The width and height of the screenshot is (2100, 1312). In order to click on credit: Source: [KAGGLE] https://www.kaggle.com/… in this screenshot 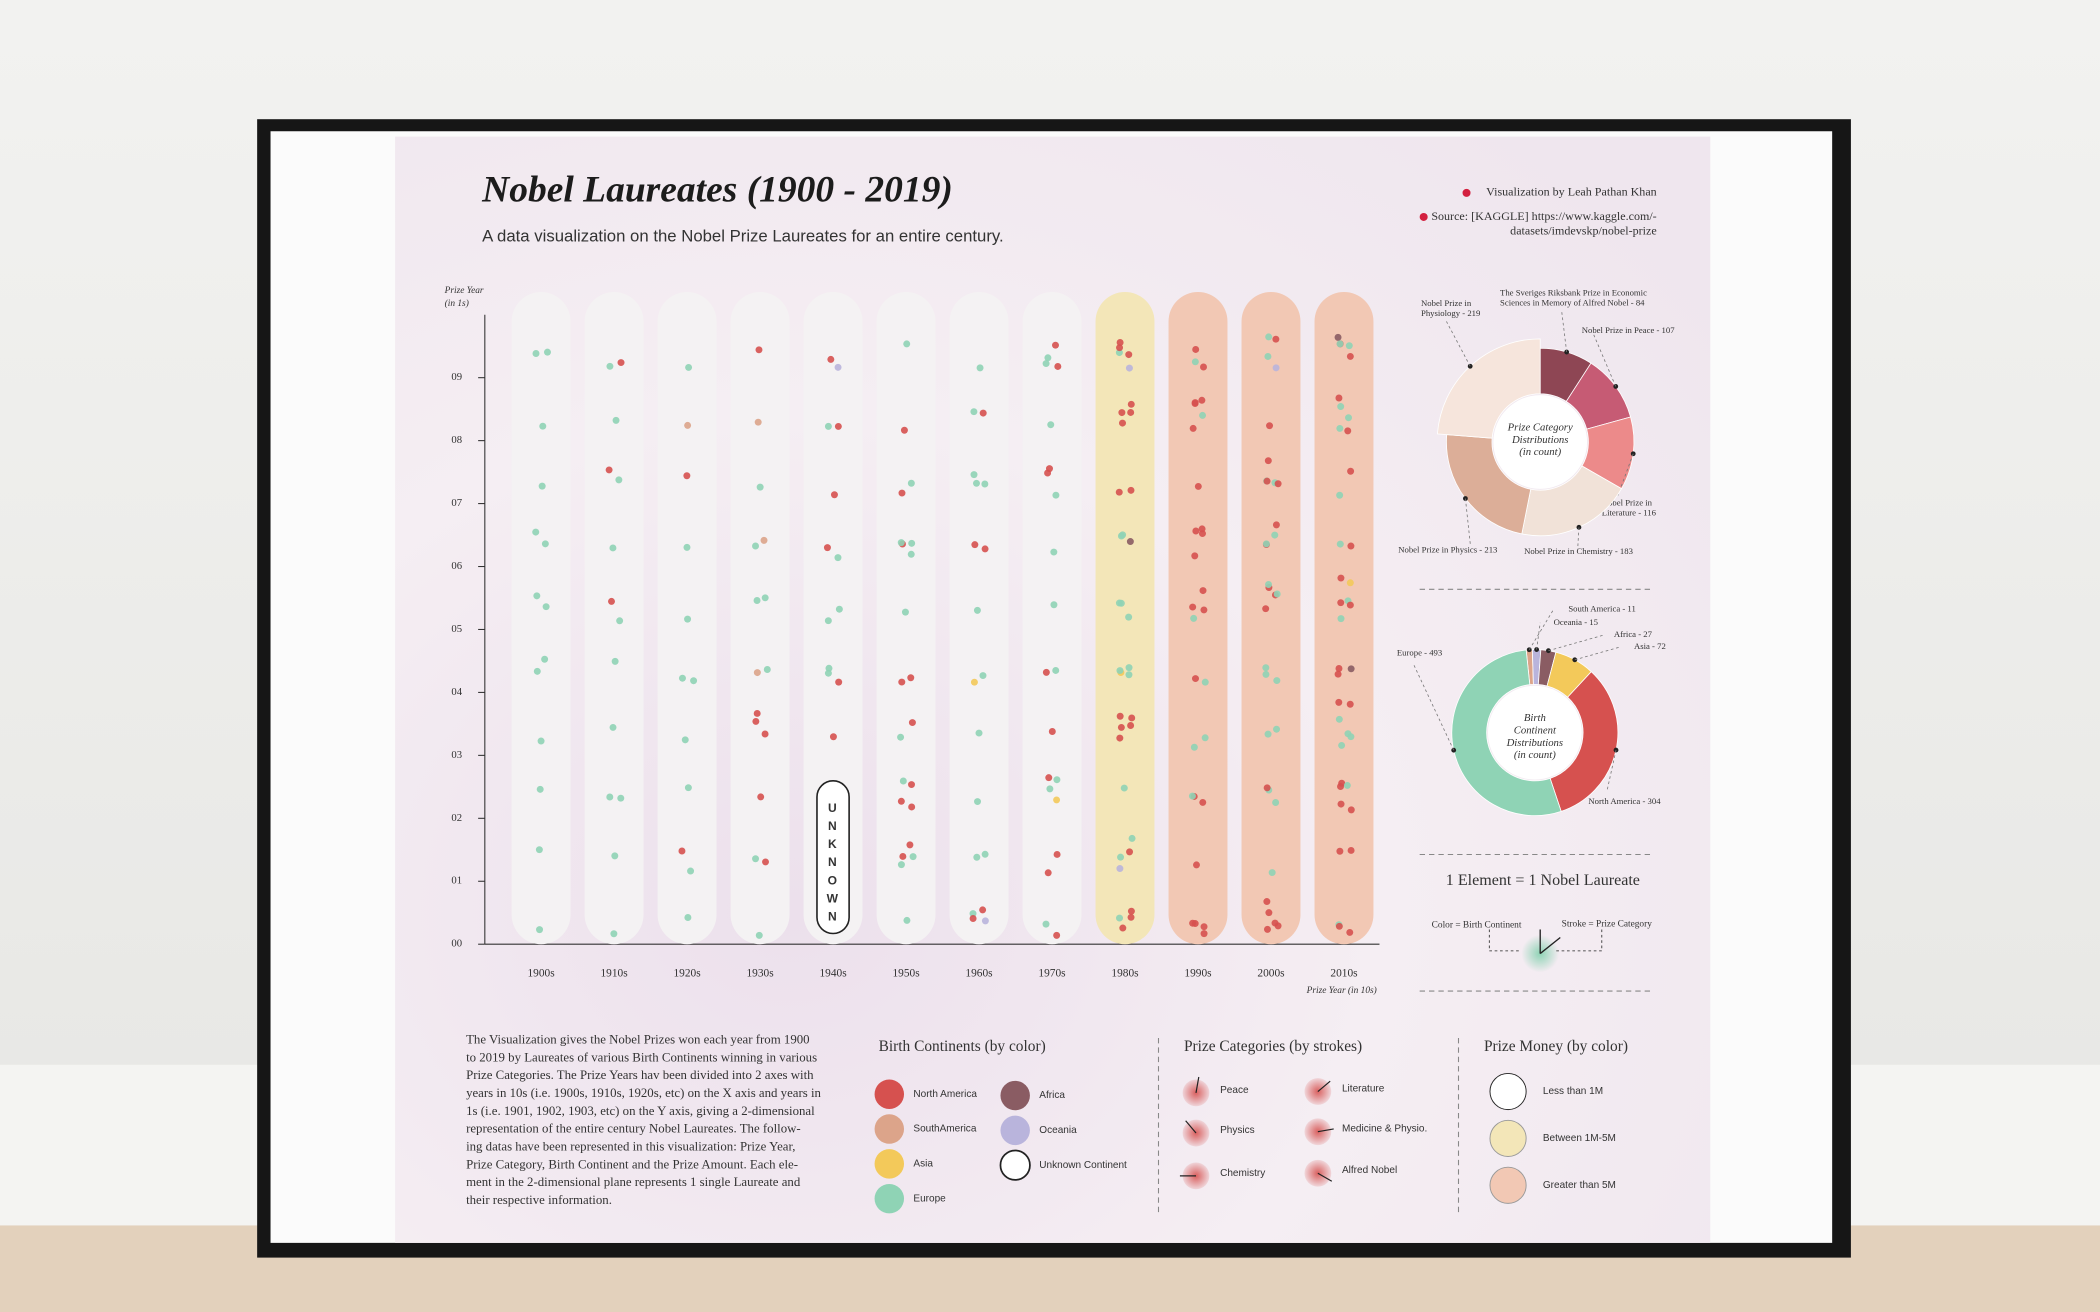, I will do `click(1543, 223)`.